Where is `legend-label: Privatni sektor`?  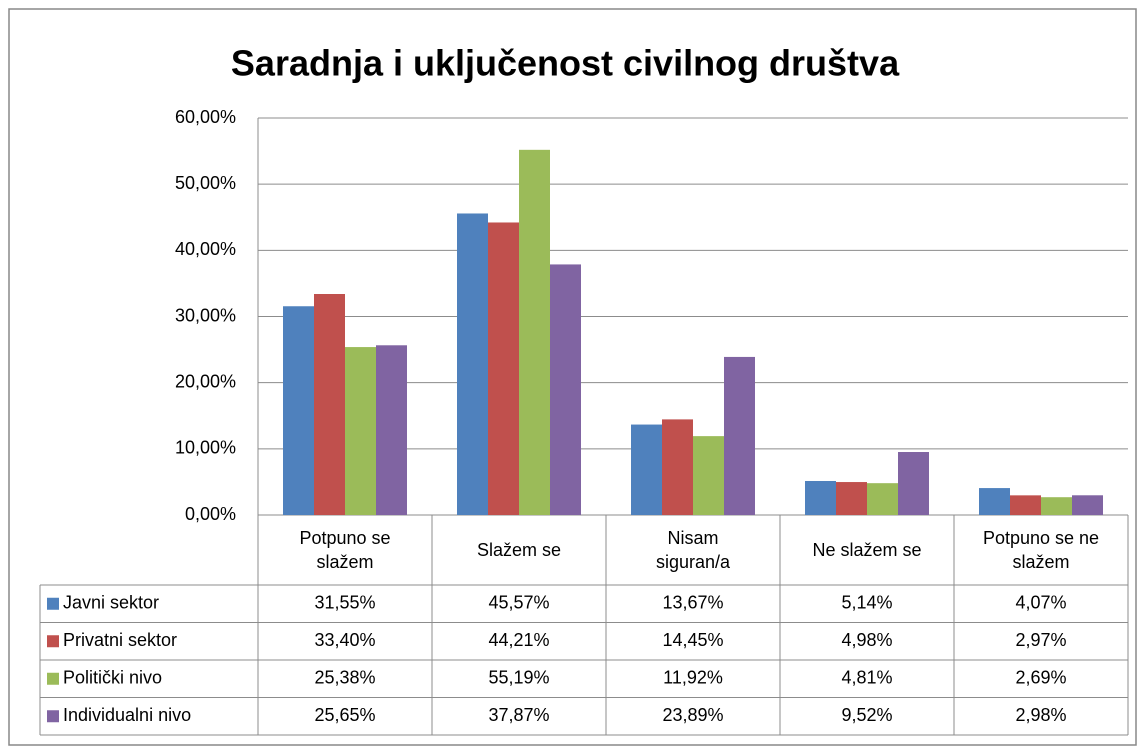
legend-label: Privatni sektor is located at coordinates (120, 640).